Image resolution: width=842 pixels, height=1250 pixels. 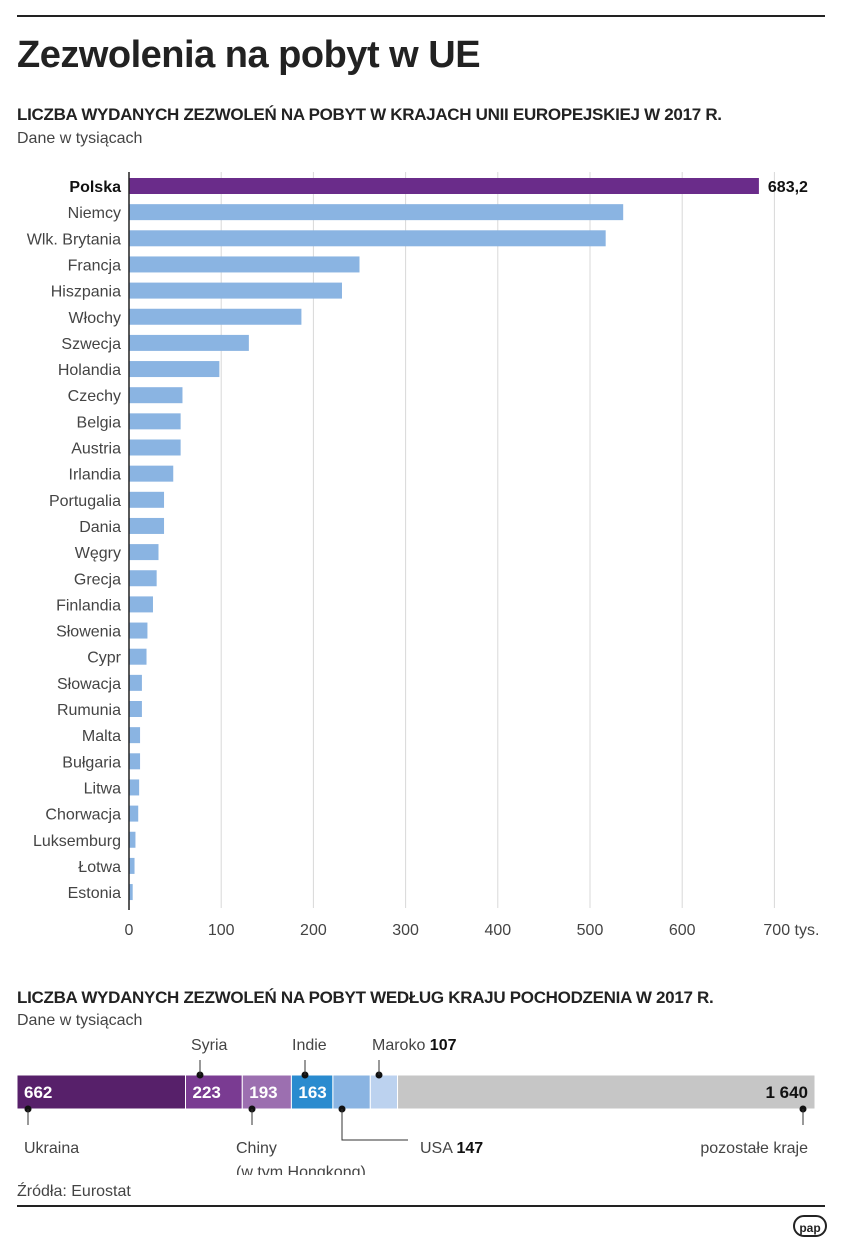 I want to click on bar-Słowenia, so click(x=138, y=630).